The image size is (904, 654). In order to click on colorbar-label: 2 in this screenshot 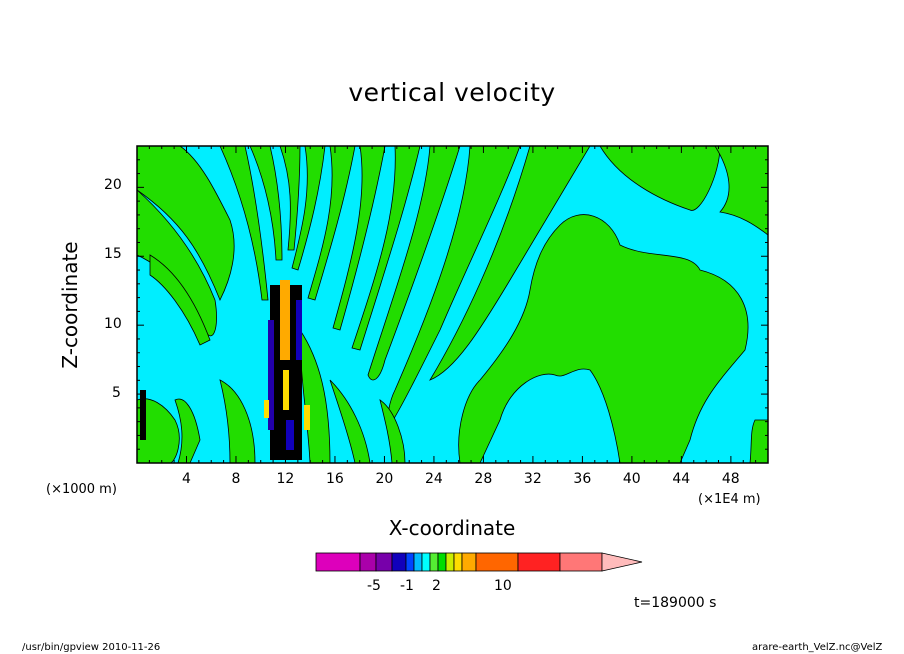, I will do `click(436, 586)`.